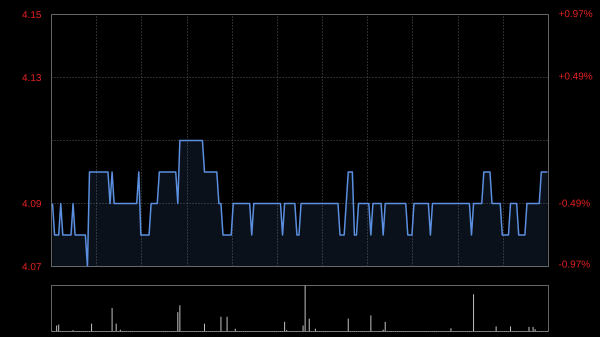 The height and width of the screenshot is (337, 600). Describe the element at coordinates (574, 204) in the screenshot. I see `y2-tick-label: -0.49%` at that location.